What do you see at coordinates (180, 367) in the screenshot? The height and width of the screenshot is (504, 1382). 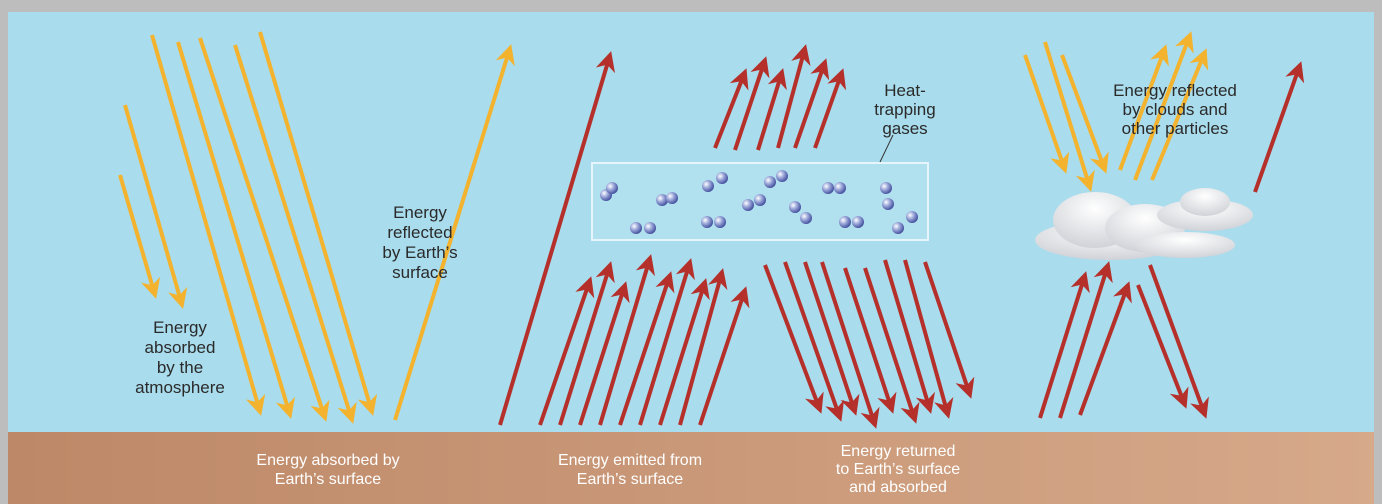 I see `label: by the` at bounding box center [180, 367].